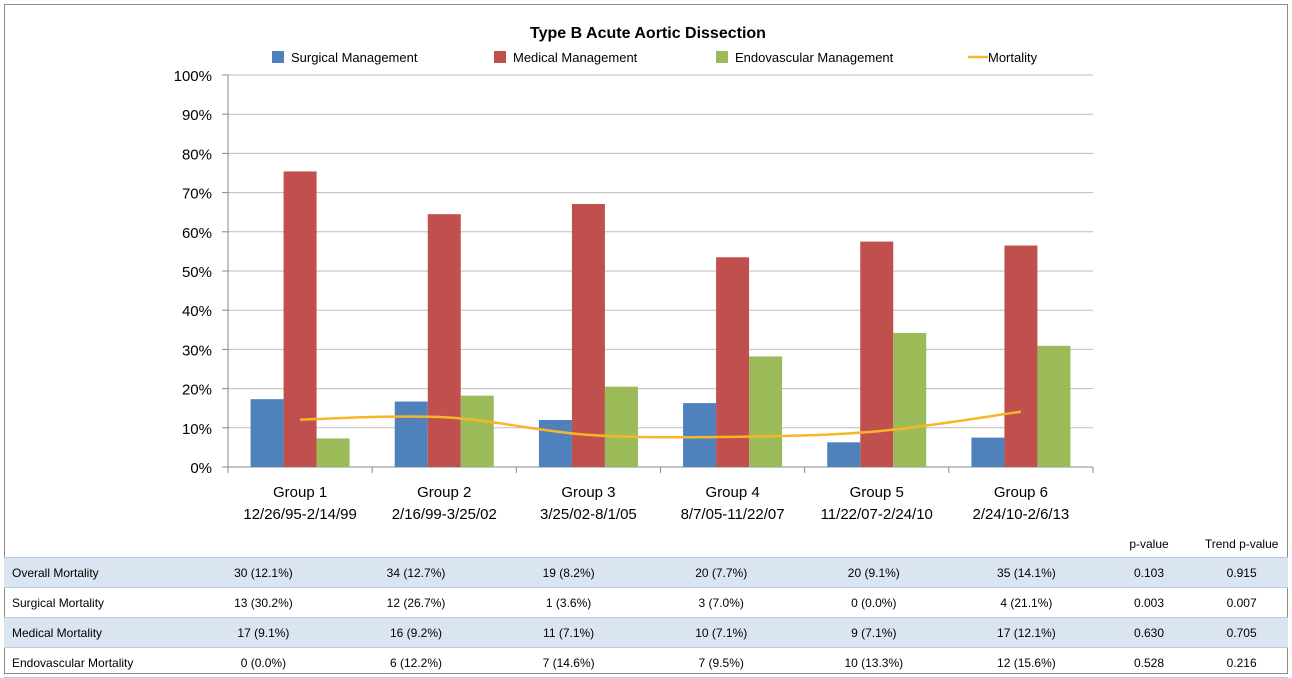 Image resolution: width=1292 pixels, height=678 pixels. Describe the element at coordinates (197, 350) in the screenshot. I see `y-tick-label: 30%` at that location.